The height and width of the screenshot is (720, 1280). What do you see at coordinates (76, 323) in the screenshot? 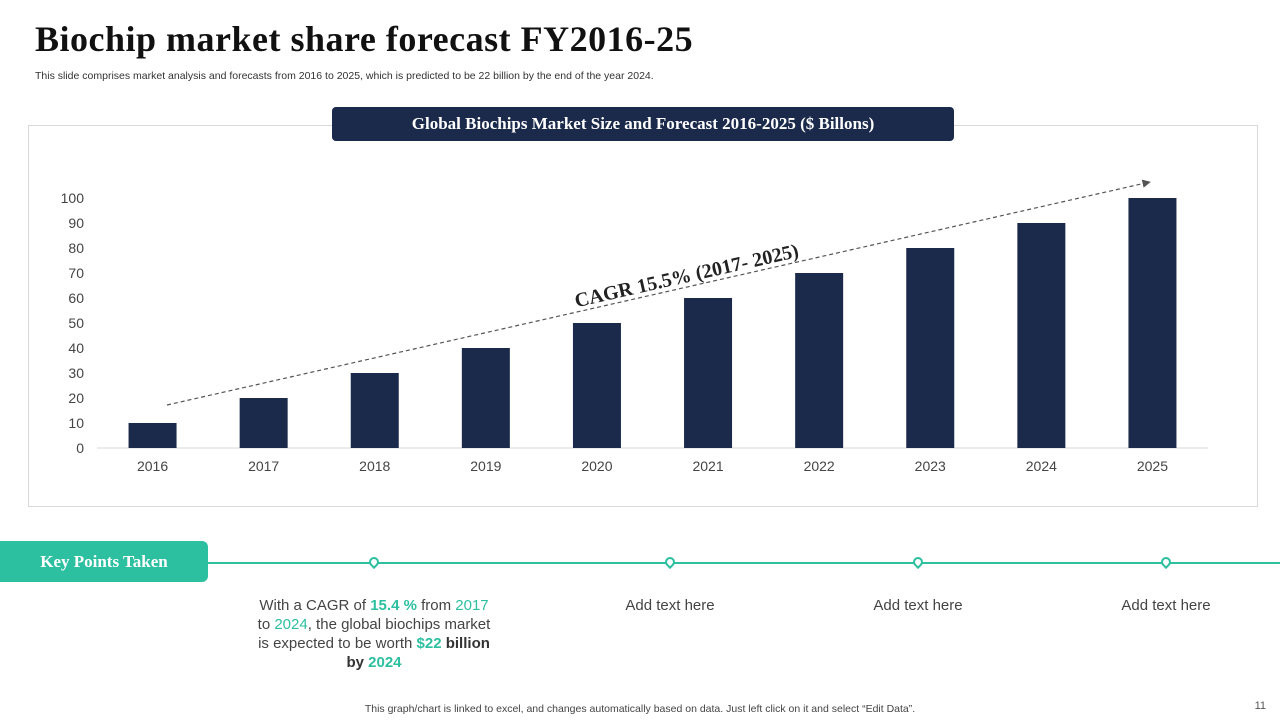
I see `y-tick-label: 50` at bounding box center [76, 323].